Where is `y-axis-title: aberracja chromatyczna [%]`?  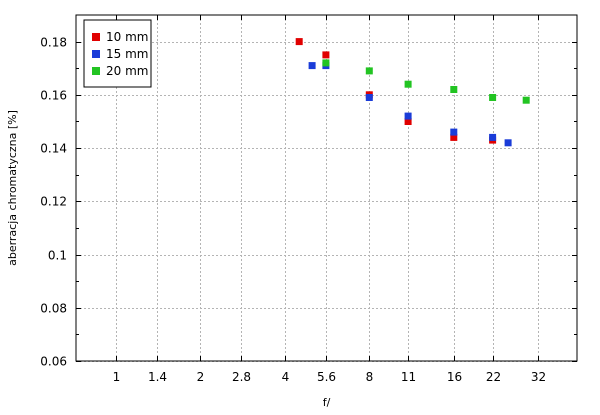 y-axis-title: aberracja chromatyczna [%] is located at coordinates (12, 188).